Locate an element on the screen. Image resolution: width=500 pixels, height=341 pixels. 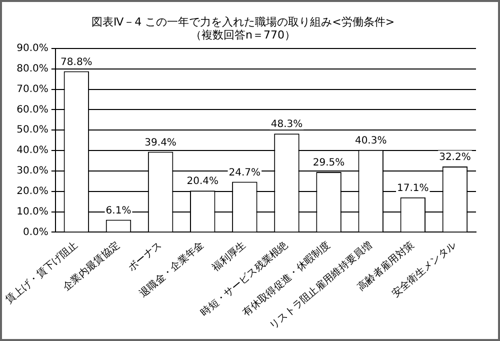
data-label: 20.4% is located at coordinates (202, 182).